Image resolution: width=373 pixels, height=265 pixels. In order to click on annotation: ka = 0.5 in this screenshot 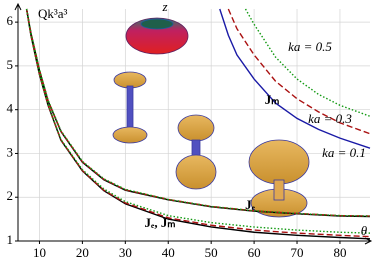, I will do `click(310, 46)`.